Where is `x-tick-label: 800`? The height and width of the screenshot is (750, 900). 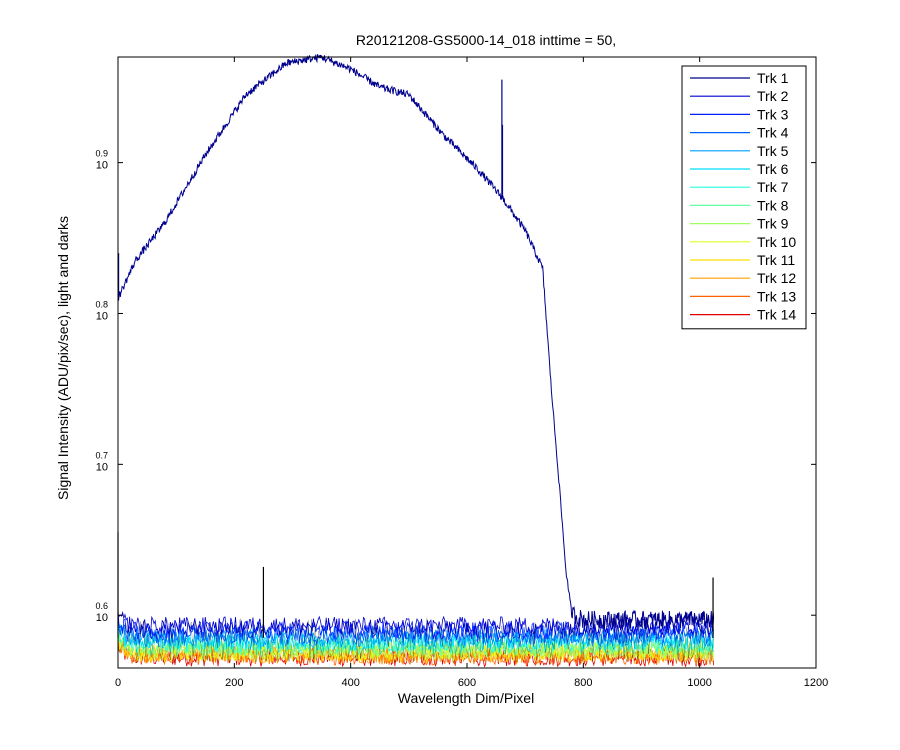
x-tick-label: 800 is located at coordinates (583, 683).